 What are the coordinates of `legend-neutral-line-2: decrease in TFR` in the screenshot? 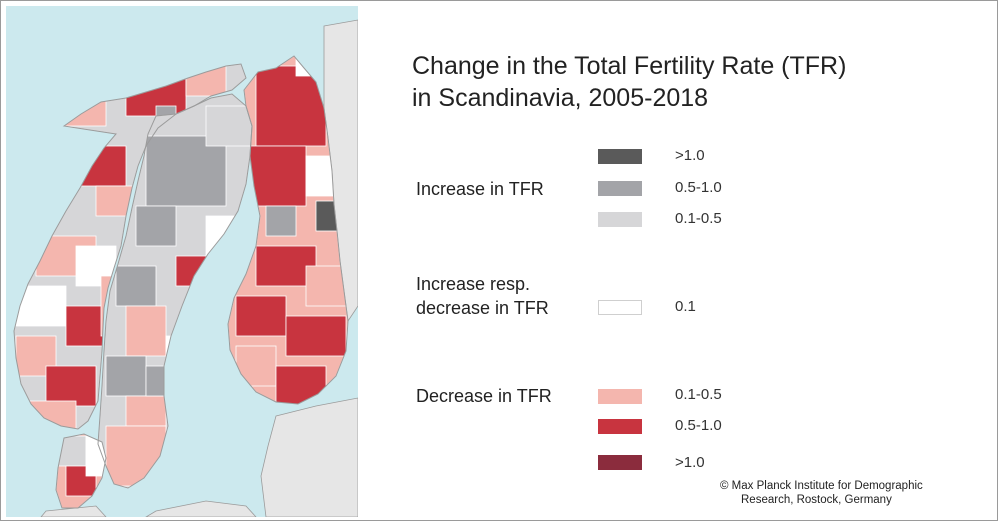 It's located at (482, 308).